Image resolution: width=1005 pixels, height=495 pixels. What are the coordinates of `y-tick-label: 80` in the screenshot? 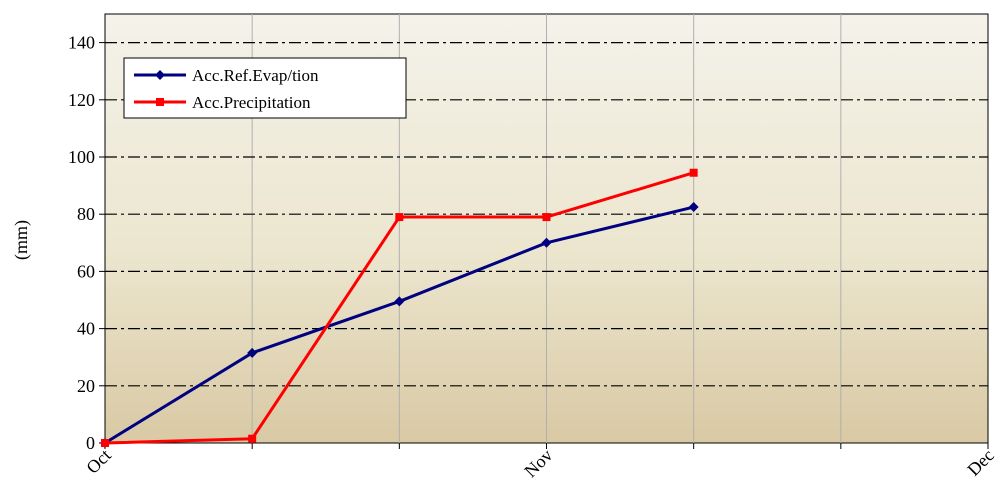 It's located at (86, 214).